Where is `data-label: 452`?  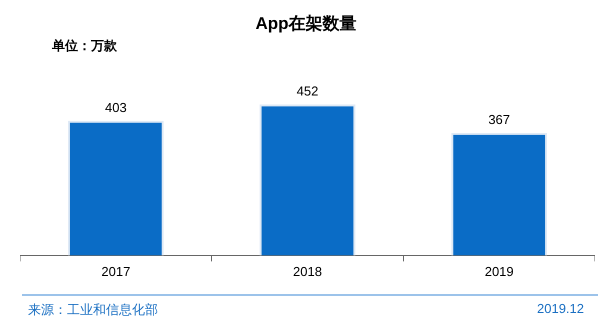 data-label: 452 is located at coordinates (307, 91).